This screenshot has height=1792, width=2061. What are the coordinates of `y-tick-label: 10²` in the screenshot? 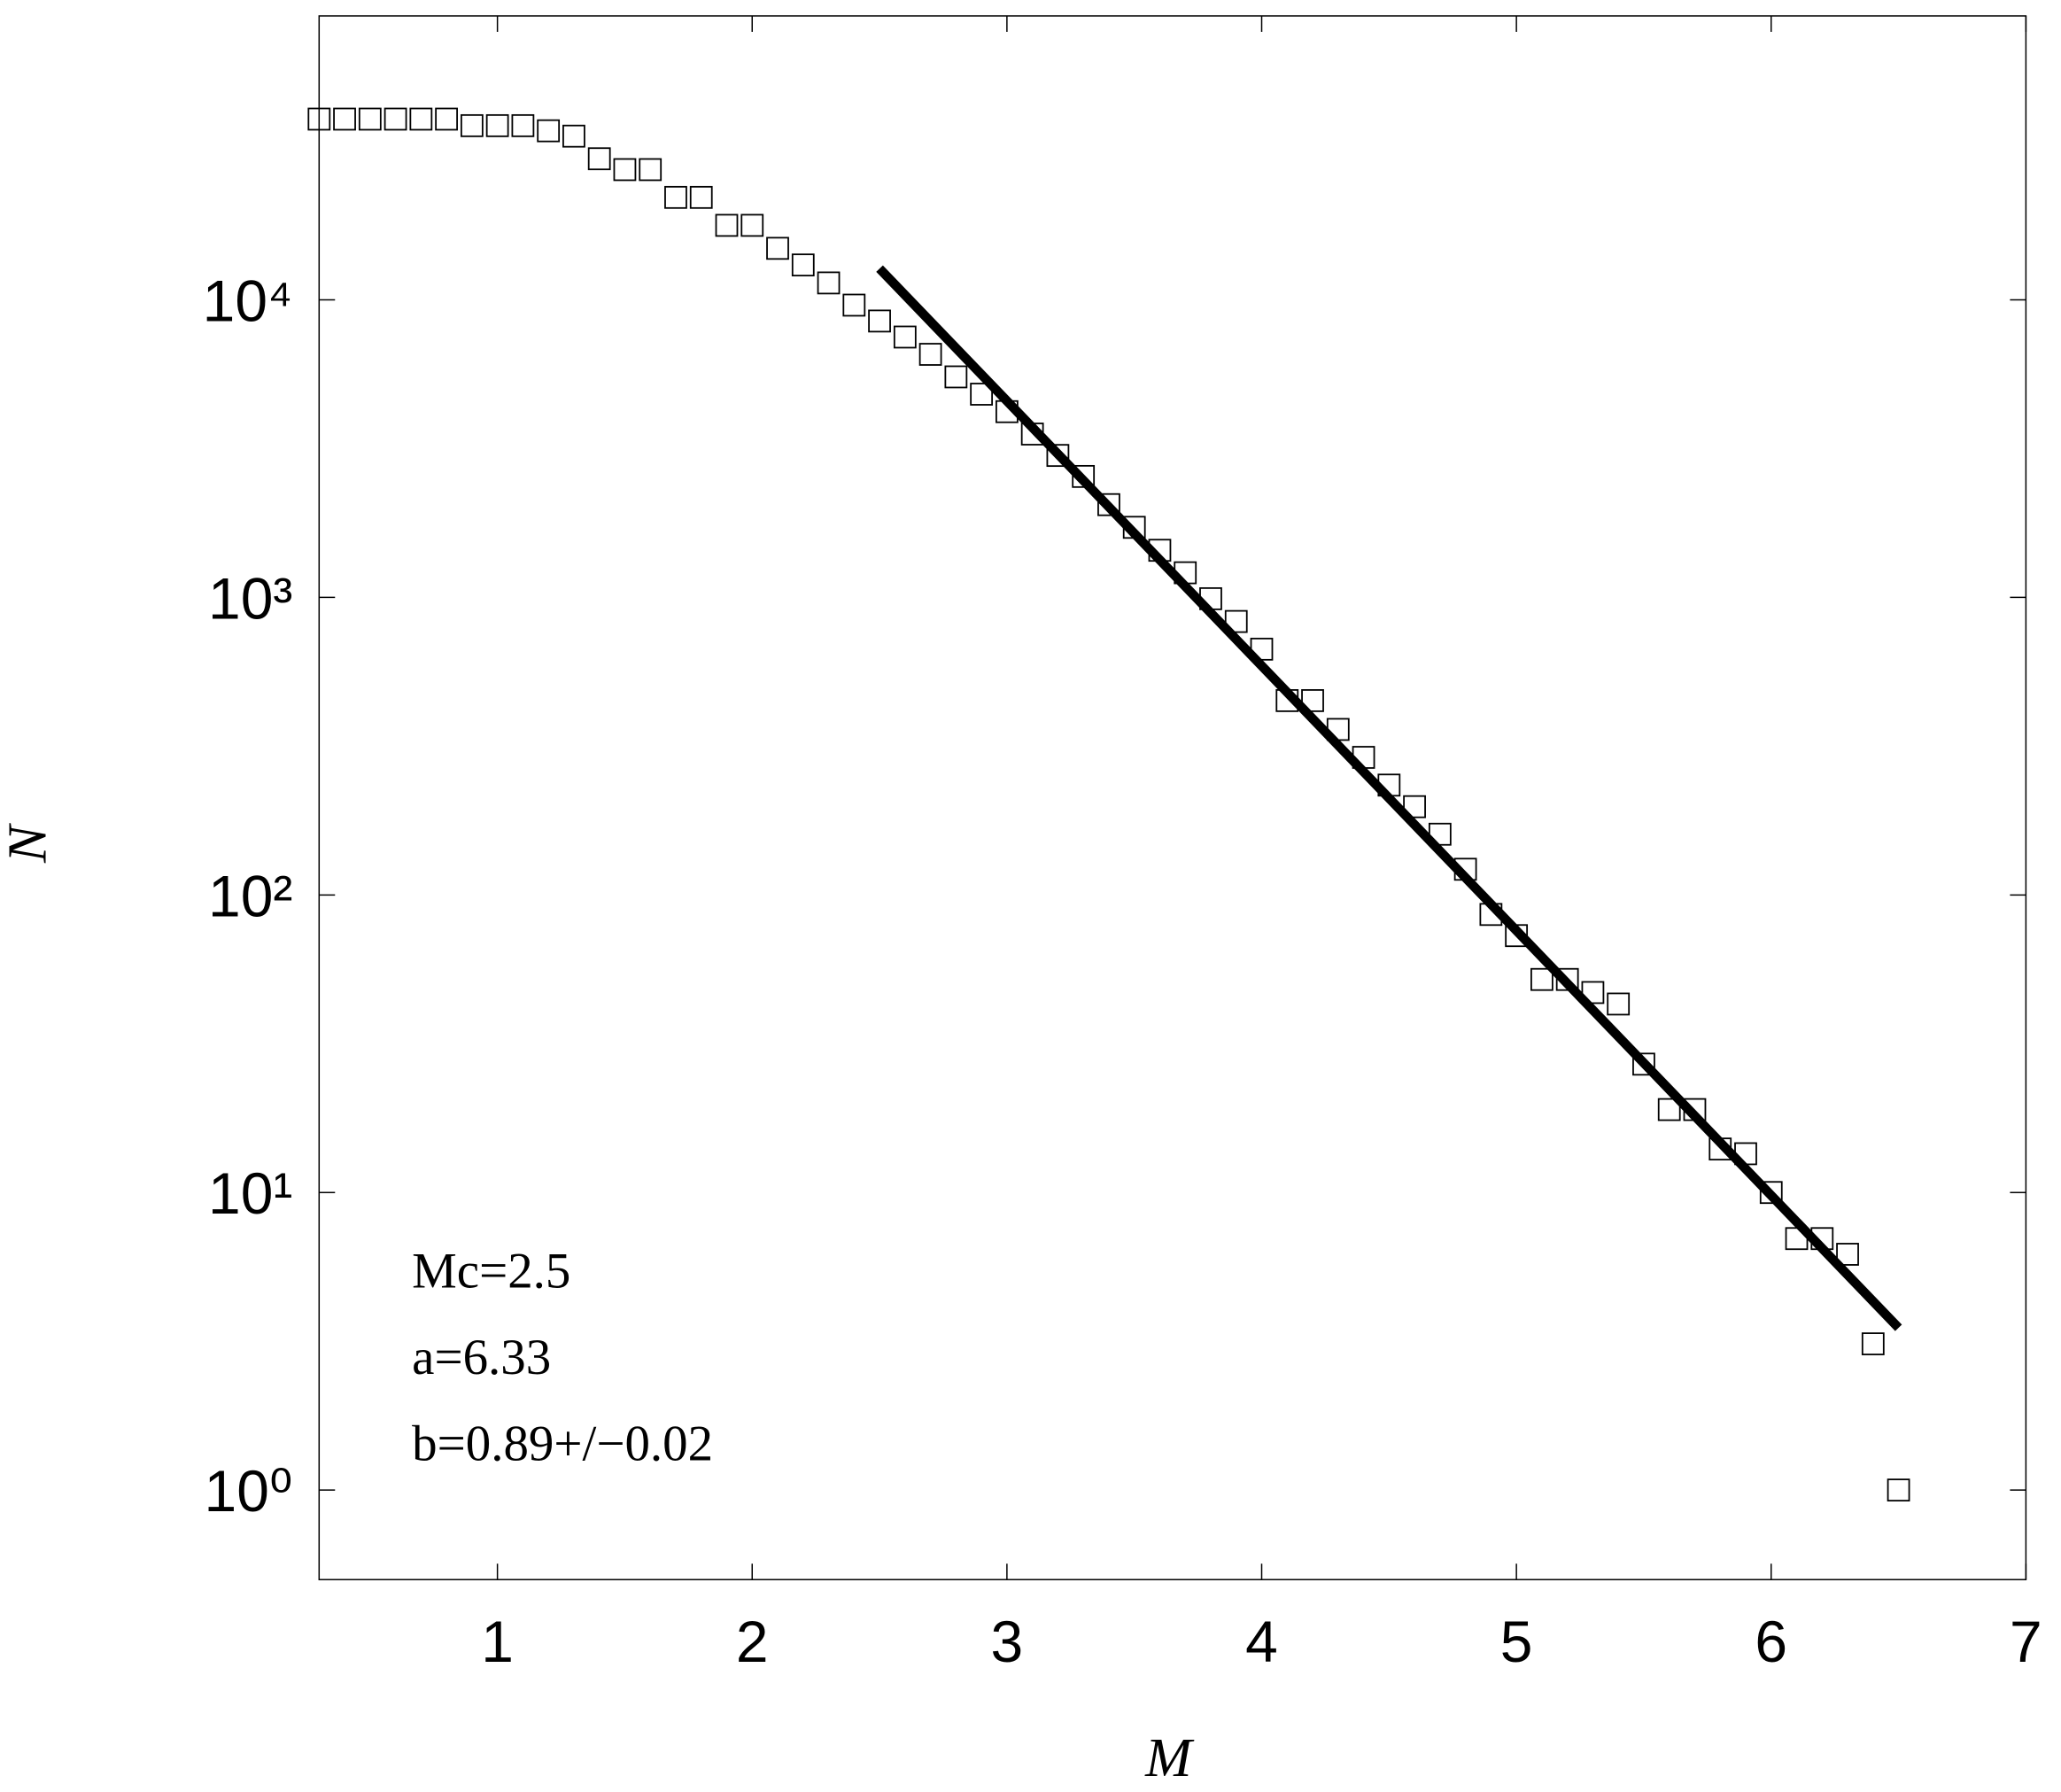 It's located at (250, 895).